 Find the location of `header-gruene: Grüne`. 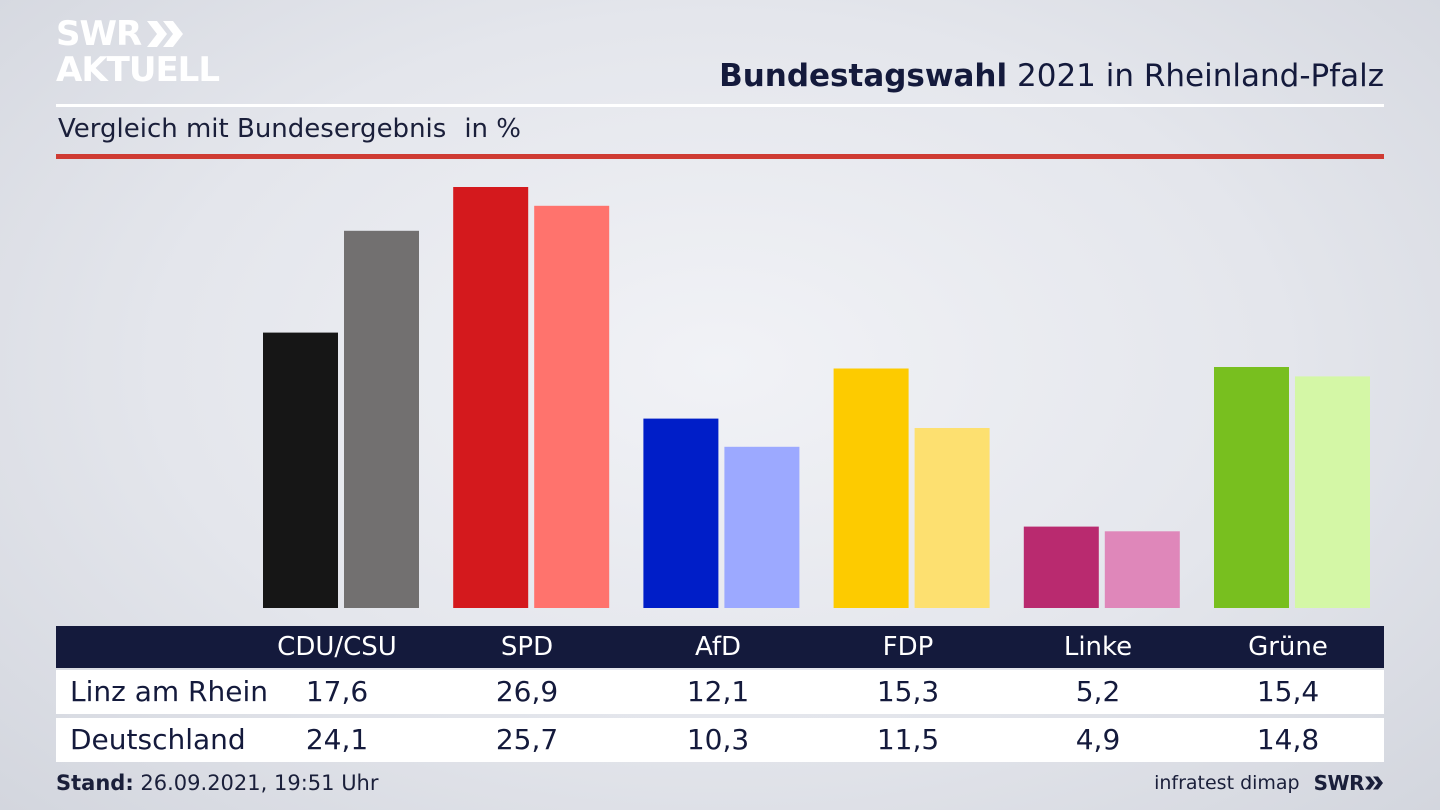

header-gruene: Grüne is located at coordinates (1288, 647).